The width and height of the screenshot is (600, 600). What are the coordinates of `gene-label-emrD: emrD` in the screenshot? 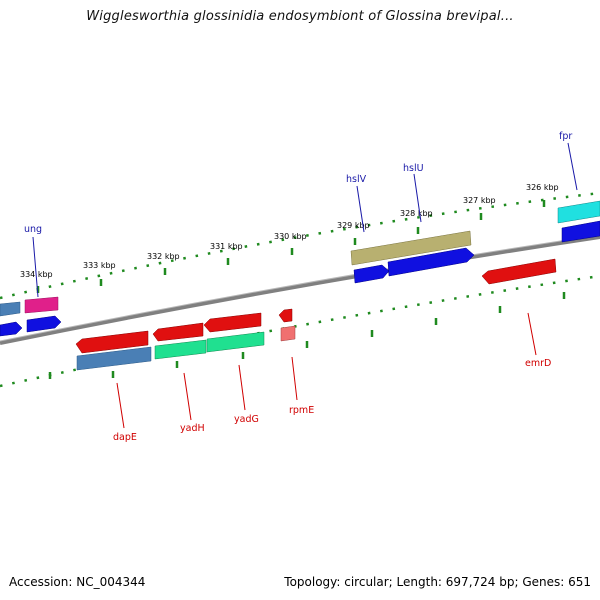 It's located at (538, 363).